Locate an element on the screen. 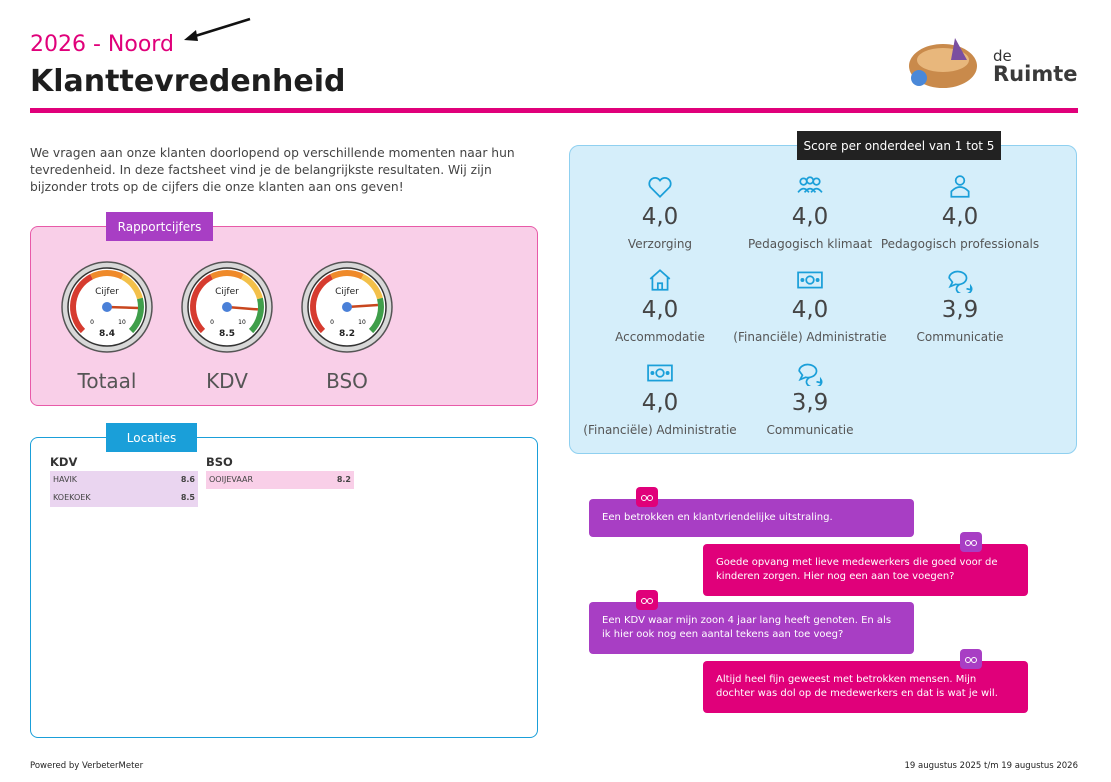  location-value: 8.6 is located at coordinates (187, 479).